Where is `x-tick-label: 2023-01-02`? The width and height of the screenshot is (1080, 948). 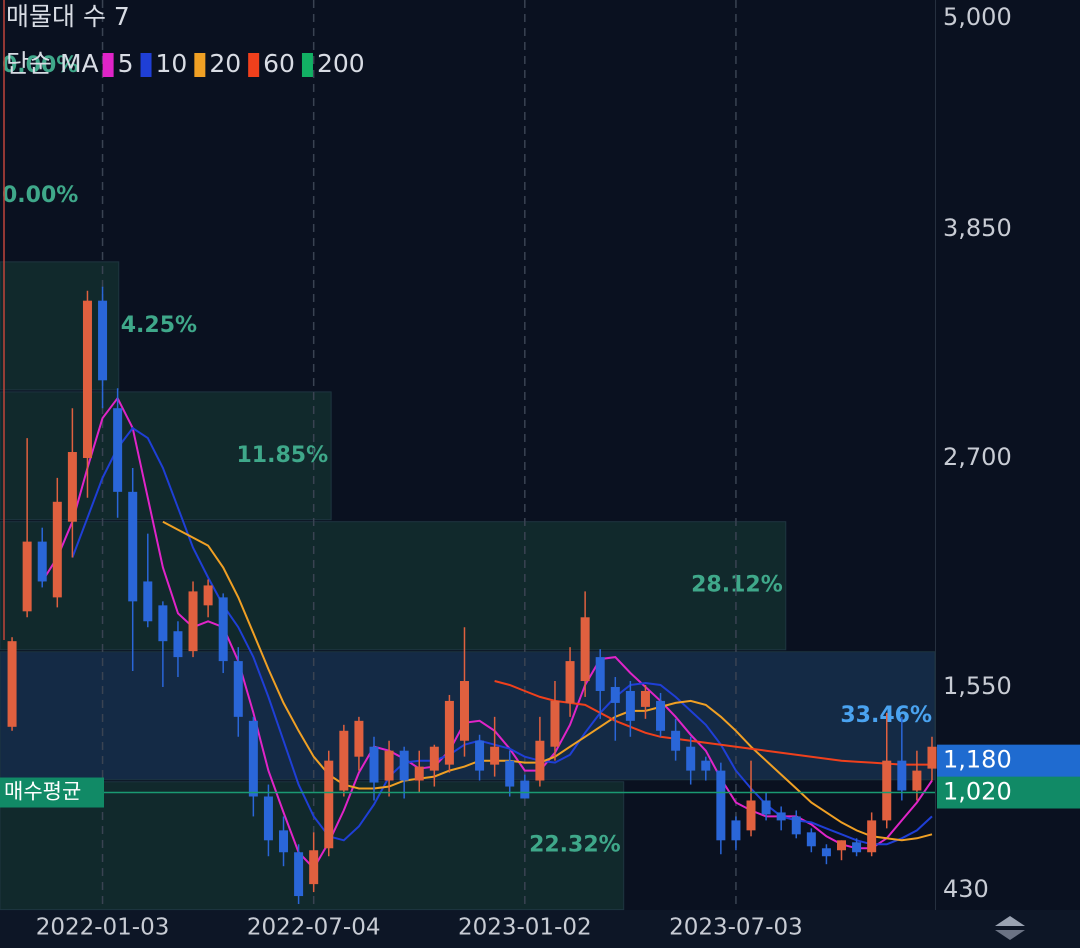 x-tick-label: 2023-01-02 is located at coordinates (525, 928).